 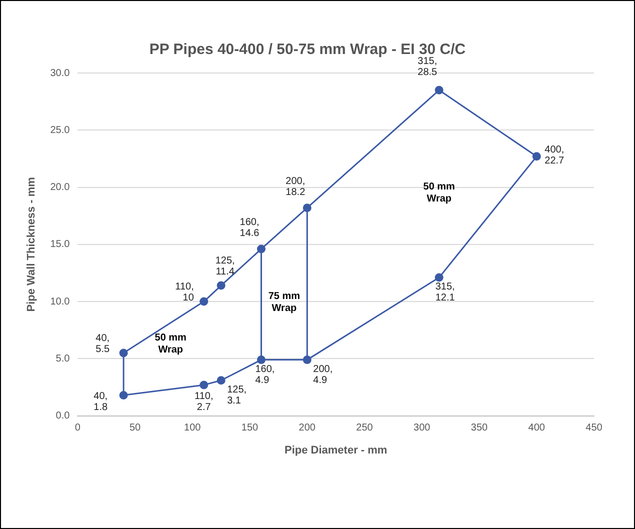 What do you see at coordinates (184, 293) in the screenshot?
I see `data-label: 110, 10` at bounding box center [184, 293].